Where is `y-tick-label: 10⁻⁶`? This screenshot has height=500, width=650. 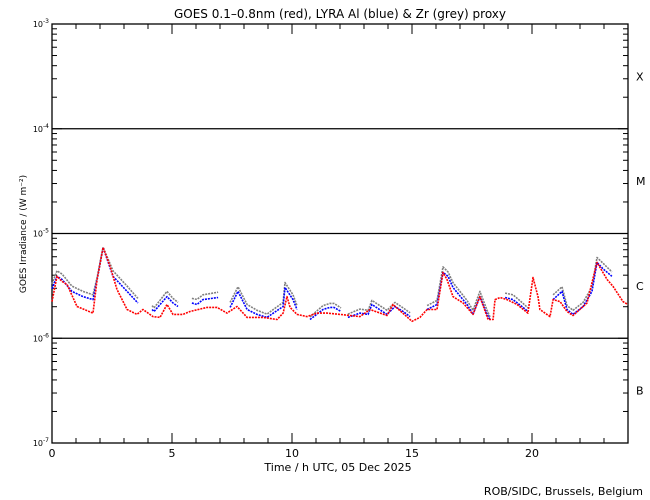
y-tick-label: 10⁻⁶ is located at coordinates (41, 337).